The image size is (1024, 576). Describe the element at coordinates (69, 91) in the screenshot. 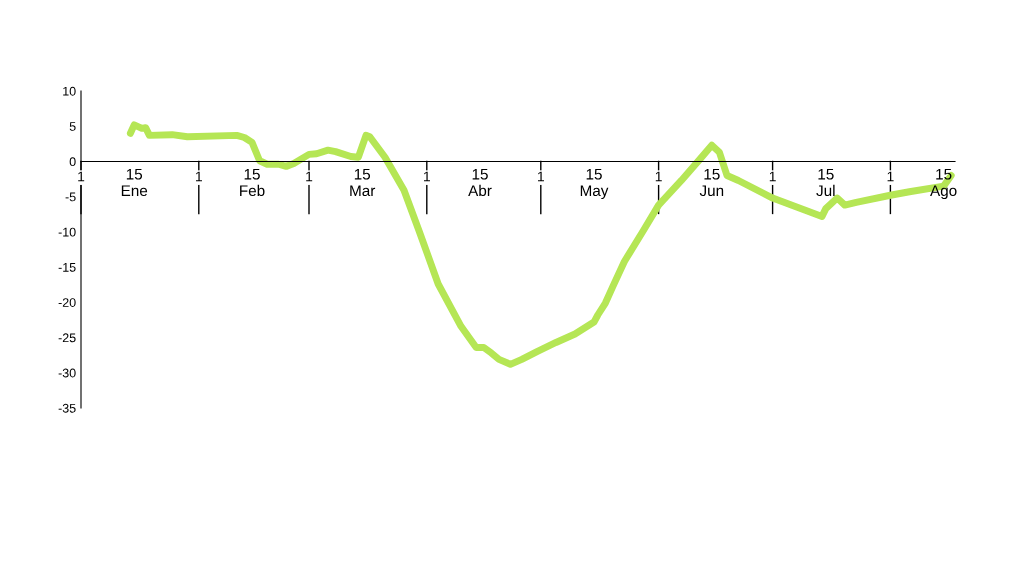

I see `y-tick-label: 10` at that location.